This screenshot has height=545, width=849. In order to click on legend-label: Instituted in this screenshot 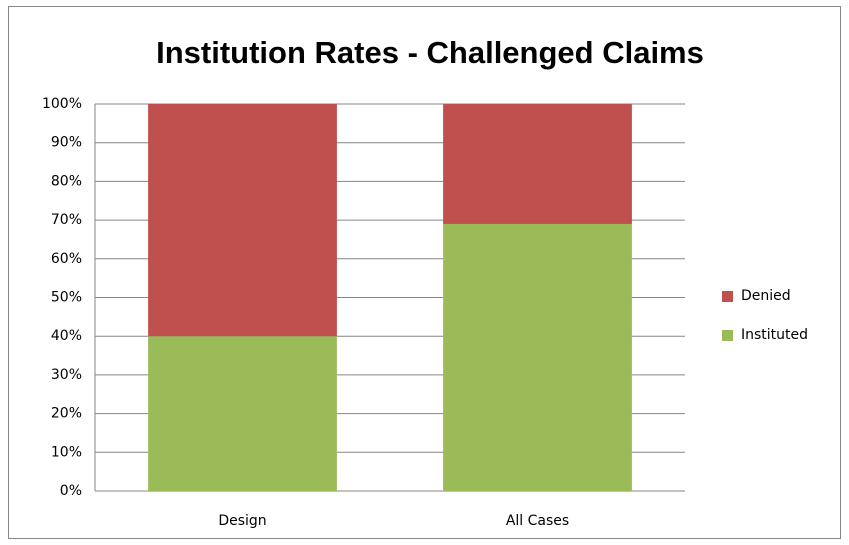, I will do `click(774, 335)`.